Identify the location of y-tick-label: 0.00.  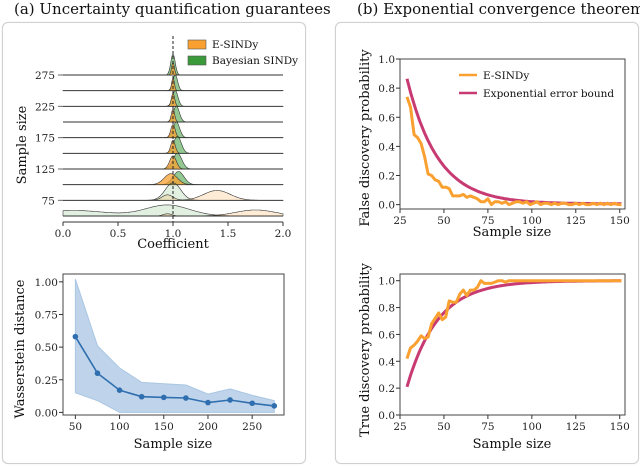
(46, 413).